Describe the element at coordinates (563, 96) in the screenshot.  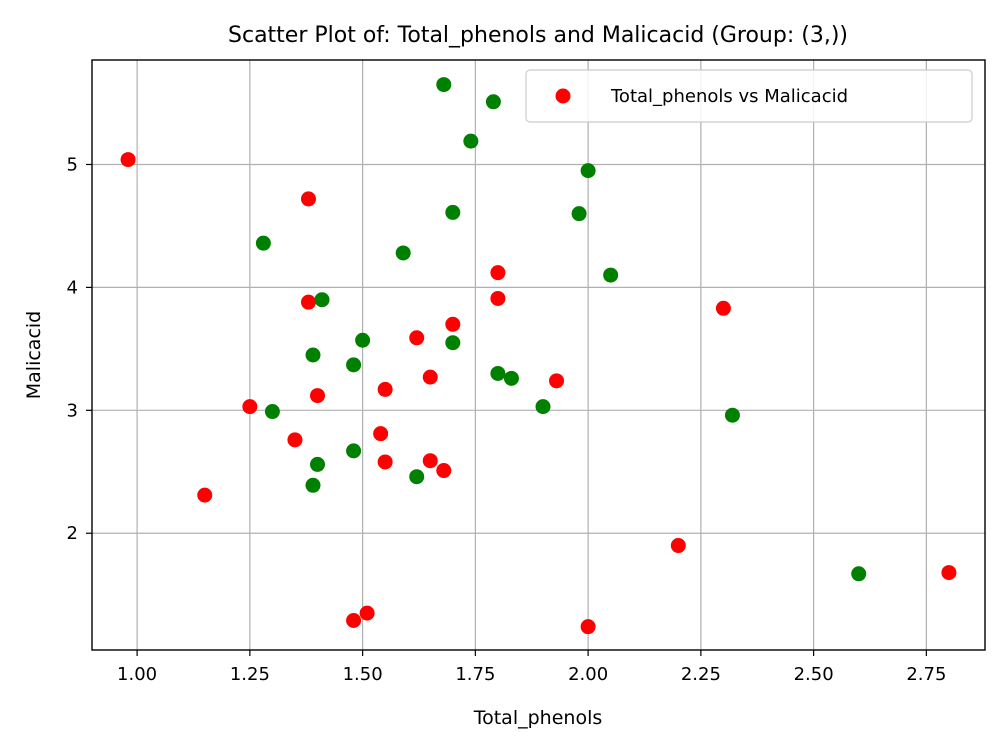
I see `legend-marker` at that location.